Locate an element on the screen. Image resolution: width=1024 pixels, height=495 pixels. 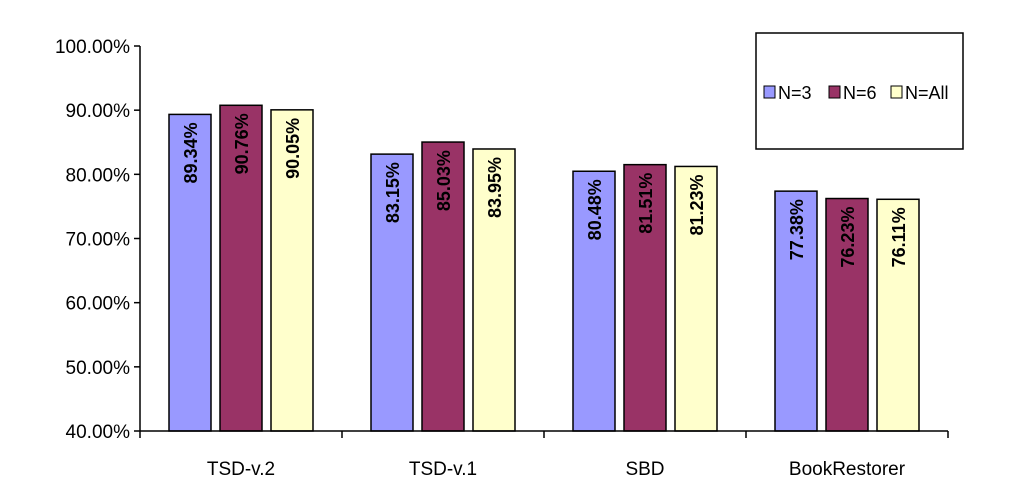
y-tick-label: 70.00% is located at coordinates (98, 240).